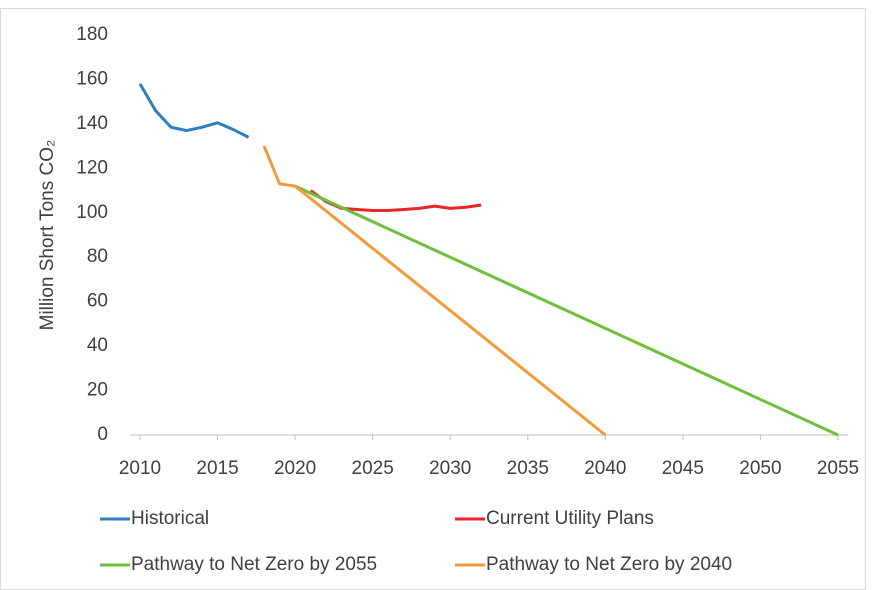 The image size is (873, 590). I want to click on legend-label: Pathway to Net Zero by 2055, so click(254, 564).